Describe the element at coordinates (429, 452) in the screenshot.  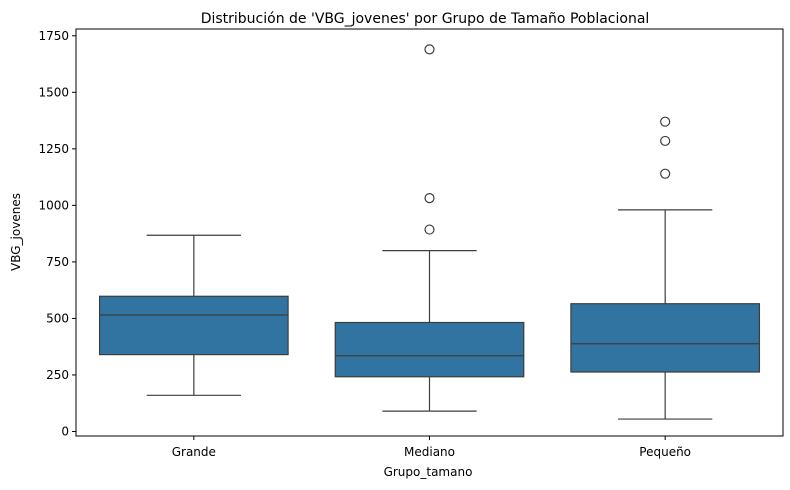
I see `x-tick-label: Mediano` at that location.